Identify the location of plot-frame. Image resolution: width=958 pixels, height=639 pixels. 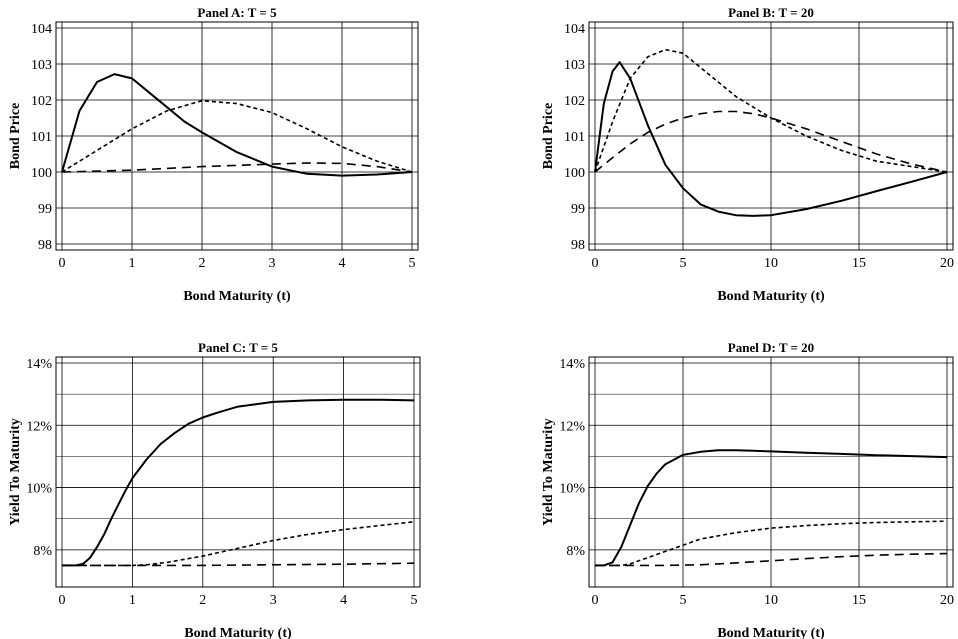
(238, 472).